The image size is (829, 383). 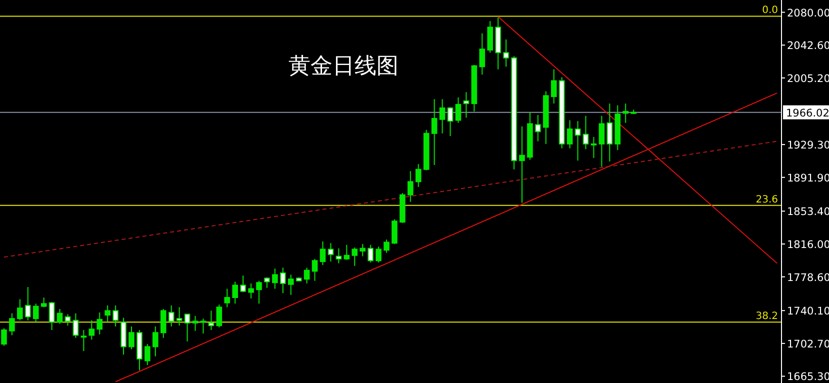 What do you see at coordinates (767, 316) in the screenshot?
I see `annotation: 38.2` at bounding box center [767, 316].